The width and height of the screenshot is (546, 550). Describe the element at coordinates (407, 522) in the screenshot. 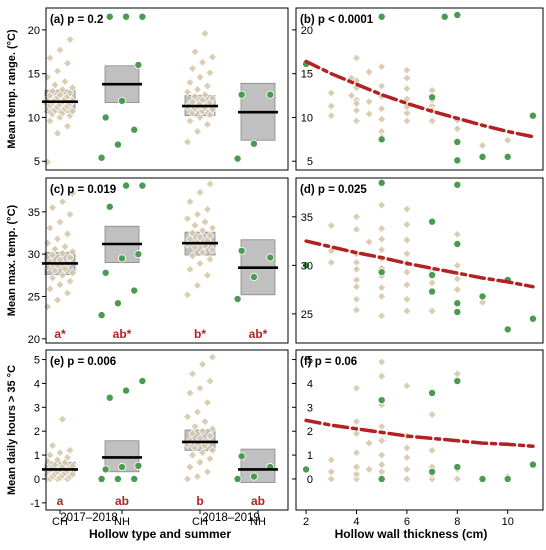

I see `x-tick-label: 6` at that location.